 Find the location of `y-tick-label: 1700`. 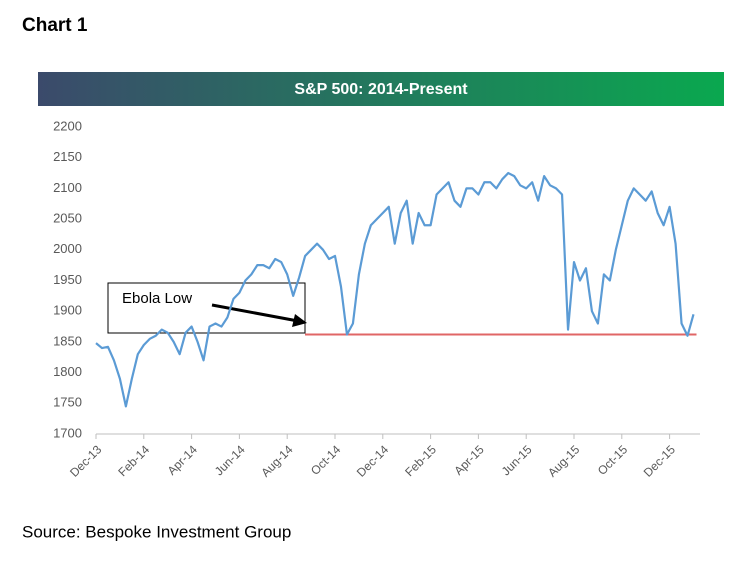

y-tick-label: 1700 is located at coordinates (67, 432).